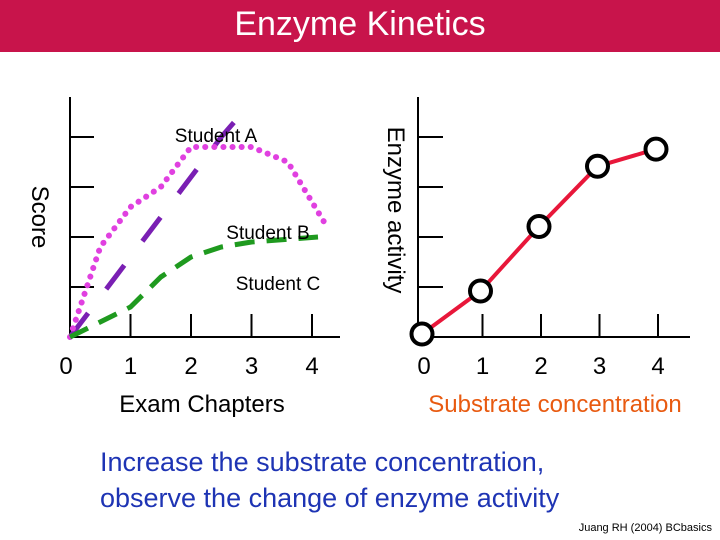 The height and width of the screenshot is (540, 720). I want to click on student-b-label: Student B, so click(267, 233).